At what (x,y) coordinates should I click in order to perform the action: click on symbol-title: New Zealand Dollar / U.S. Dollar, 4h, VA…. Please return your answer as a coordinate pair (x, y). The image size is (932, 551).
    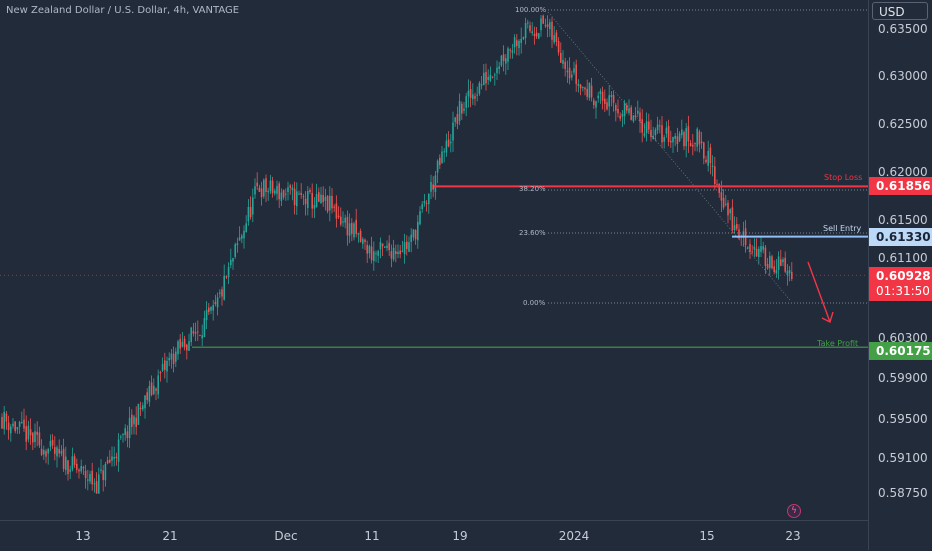
    Looking at the image, I should click on (123, 10).